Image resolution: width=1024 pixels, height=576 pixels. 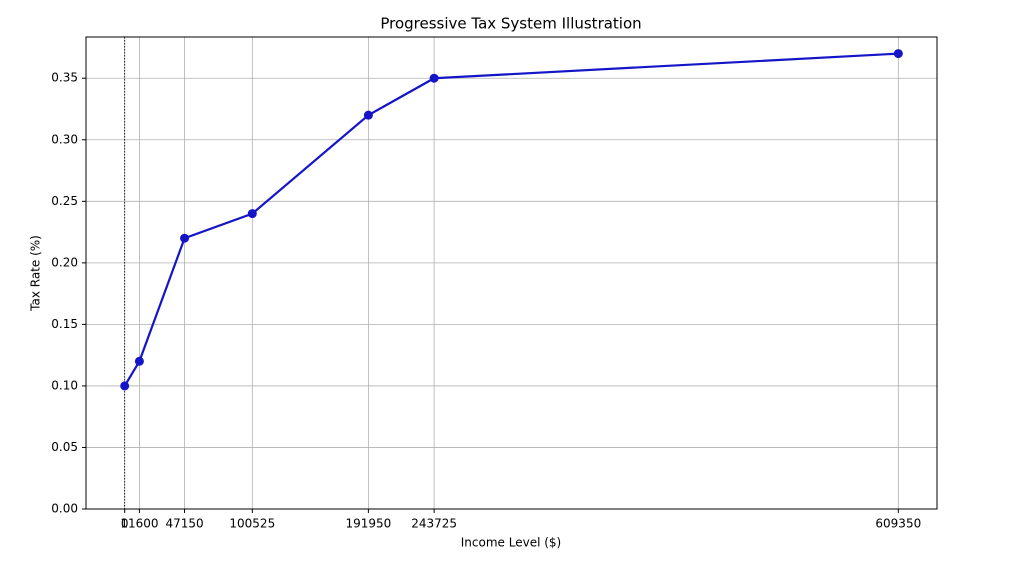 What do you see at coordinates (125, 524) in the screenshot?
I see `x-tick-label: 0` at bounding box center [125, 524].